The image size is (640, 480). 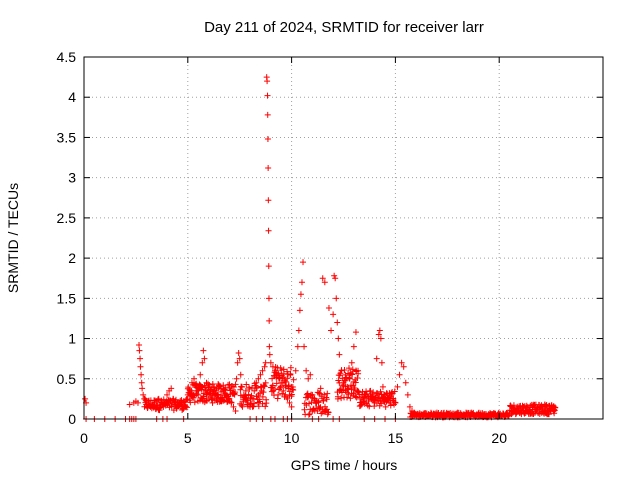 What do you see at coordinates (72, 97) in the screenshot?
I see `y-tick-label: 4` at bounding box center [72, 97].